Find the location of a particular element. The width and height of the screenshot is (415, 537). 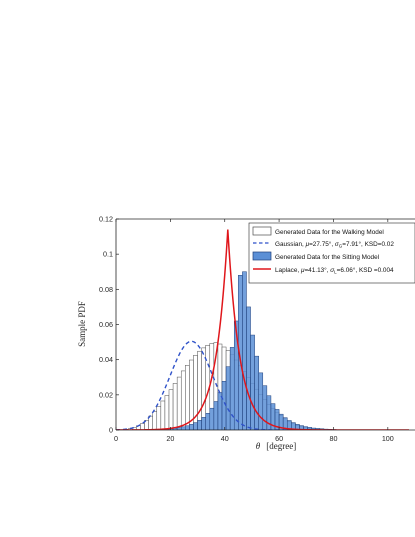

legend-swatch-walking is located at coordinates (262, 231).